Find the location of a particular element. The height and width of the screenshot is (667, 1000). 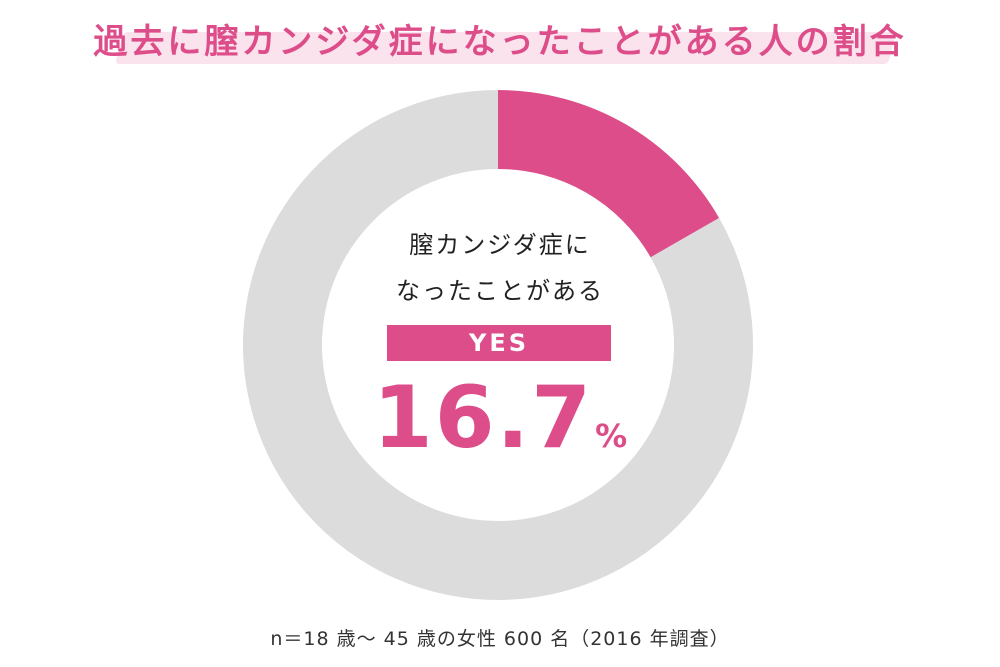

percent-number: 16.7 is located at coordinates (483, 418).